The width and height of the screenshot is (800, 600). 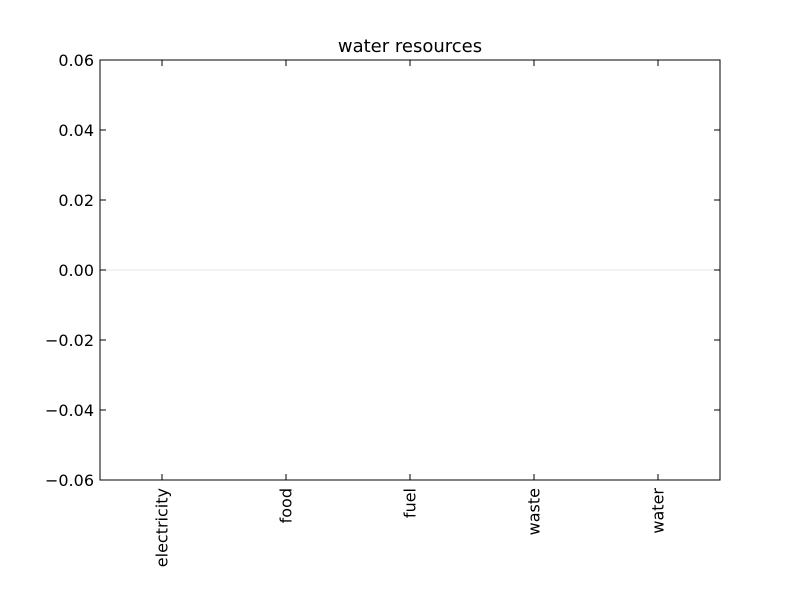 I want to click on y-tick-label: 0.00, so click(x=76, y=270).